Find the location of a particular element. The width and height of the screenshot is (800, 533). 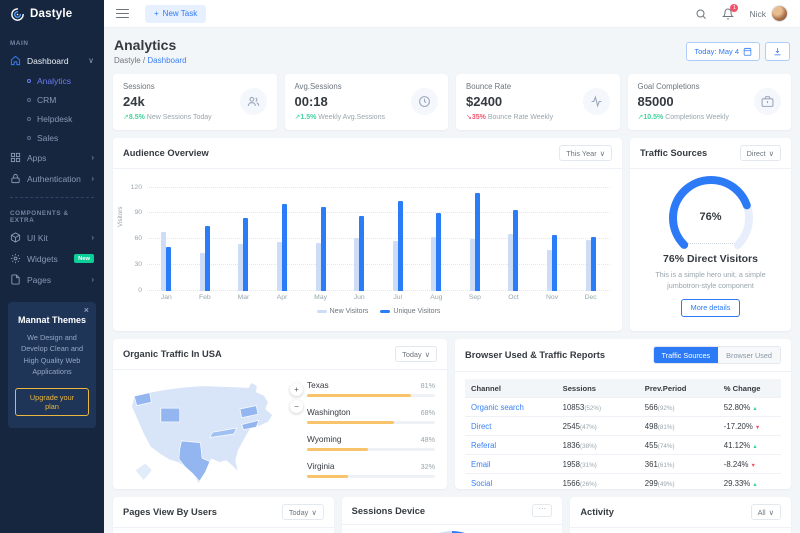

close-icon: × is located at coordinates (86, 310).